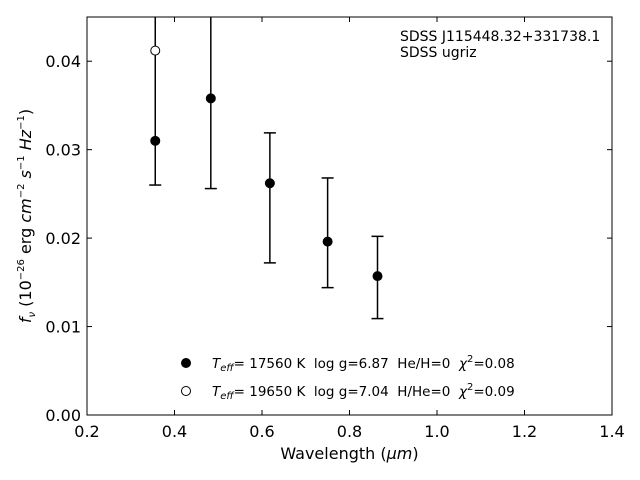 This screenshot has height=480, width=640. What do you see at coordinates (349, 453) in the screenshot?
I see `x-axis-title: Wavelength (μm)` at bounding box center [349, 453].